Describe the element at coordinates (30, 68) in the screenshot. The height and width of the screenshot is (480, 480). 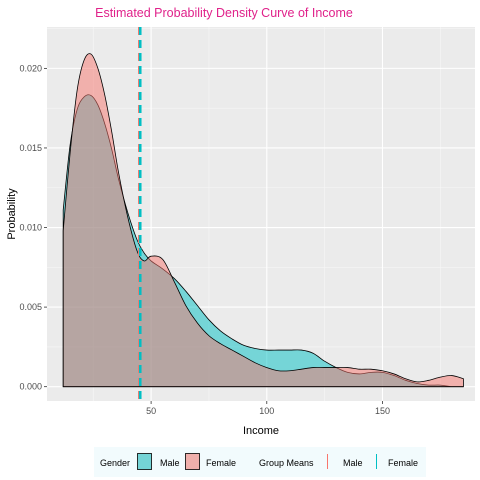
I see `y-tick-label: 0.020` at that location.